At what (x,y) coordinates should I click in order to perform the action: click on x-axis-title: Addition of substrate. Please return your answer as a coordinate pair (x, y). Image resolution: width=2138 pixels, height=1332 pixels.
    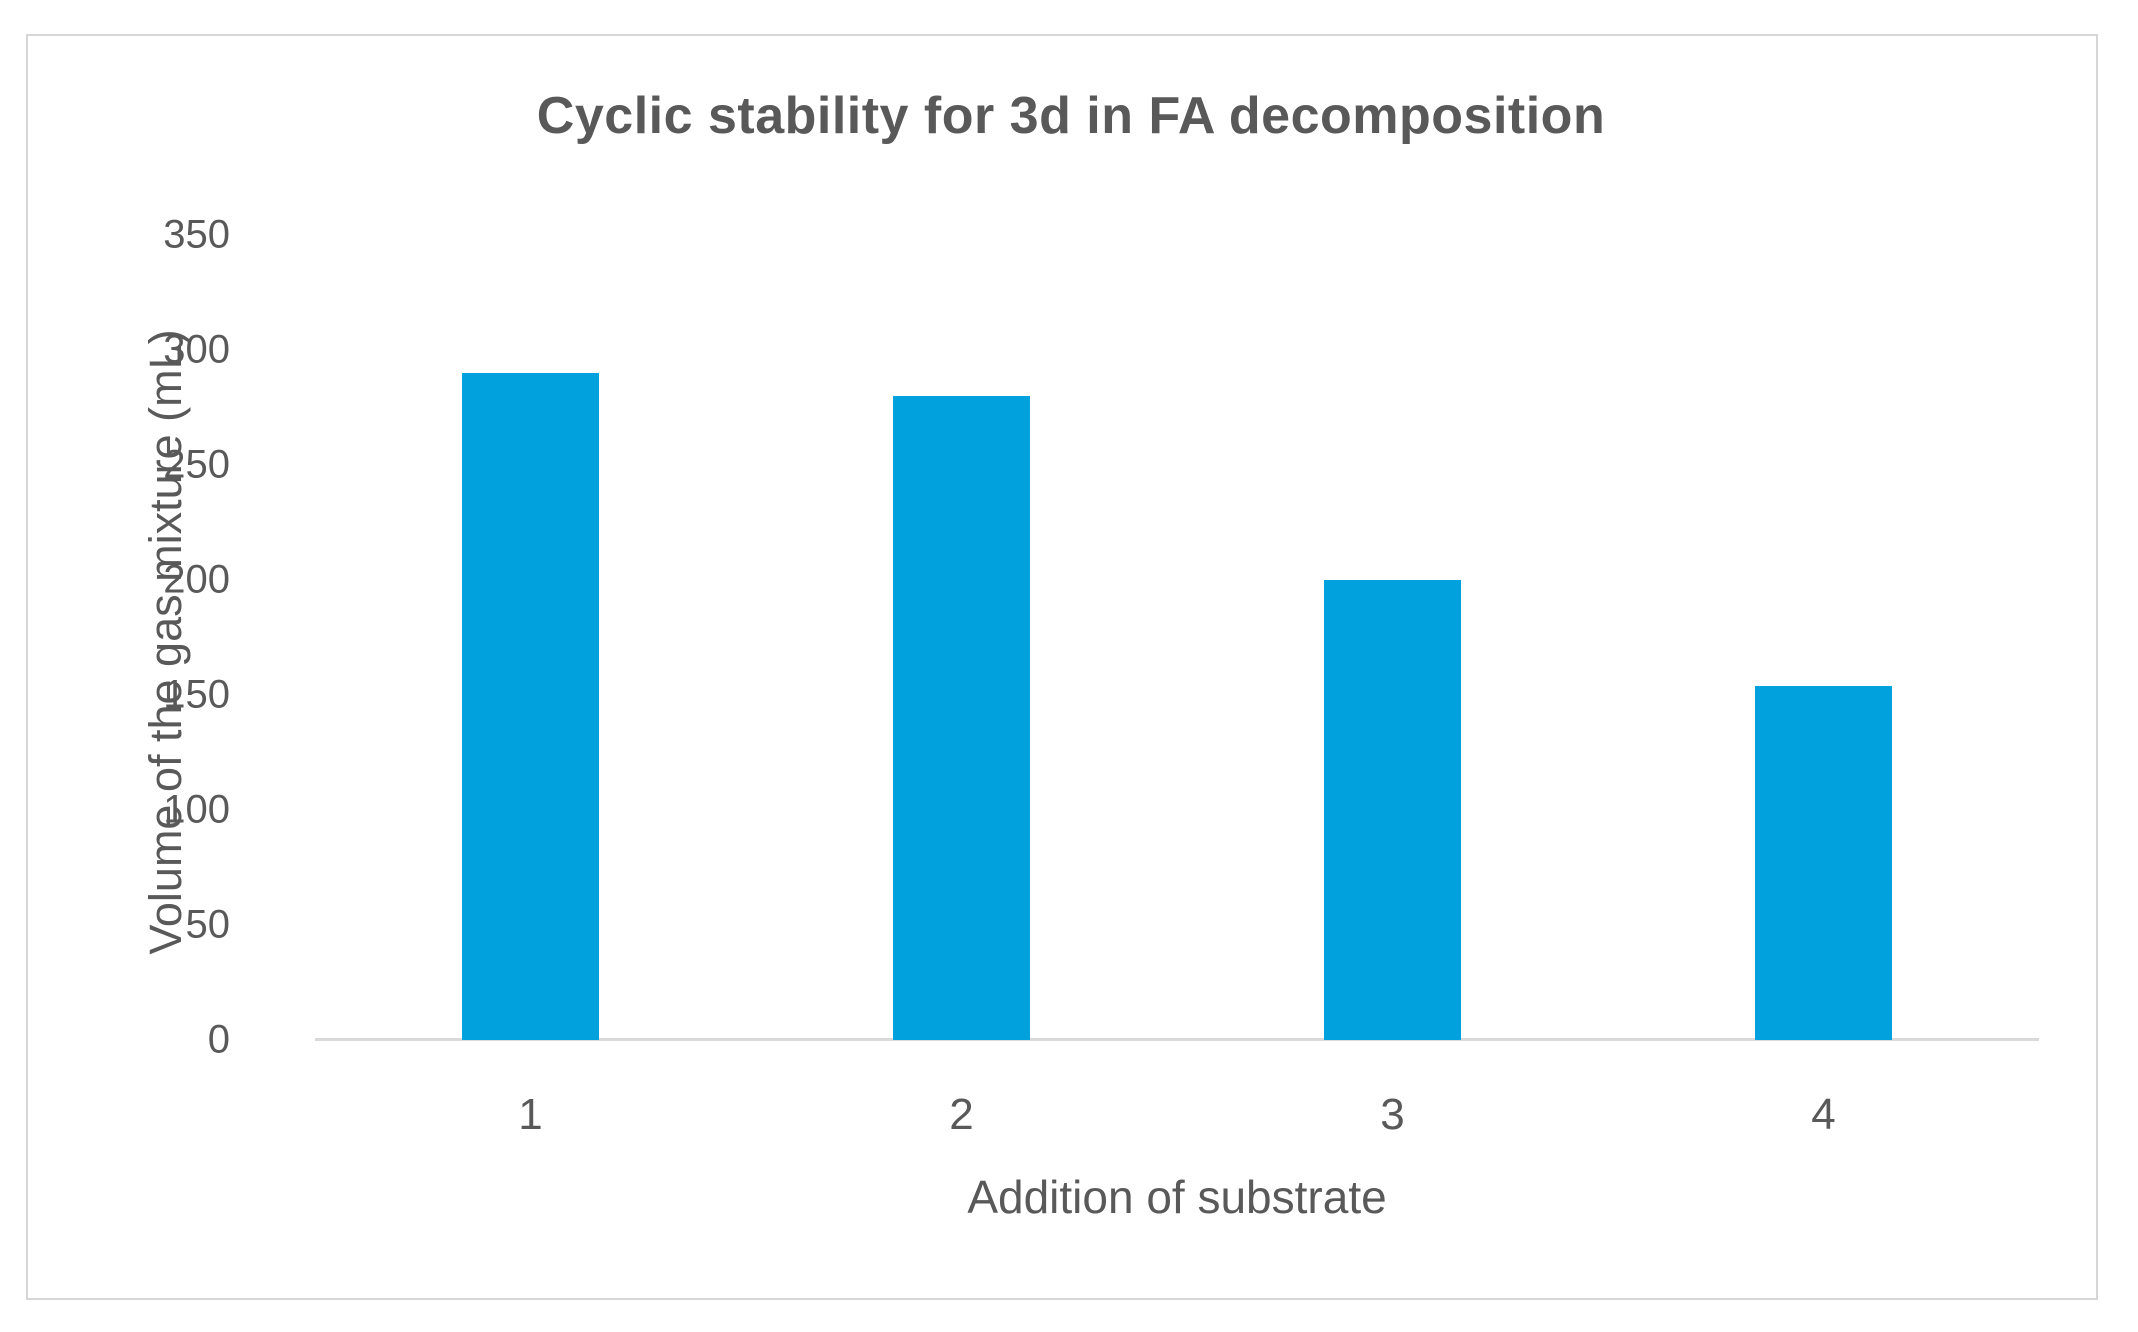
    Looking at the image, I should click on (1177, 1197).